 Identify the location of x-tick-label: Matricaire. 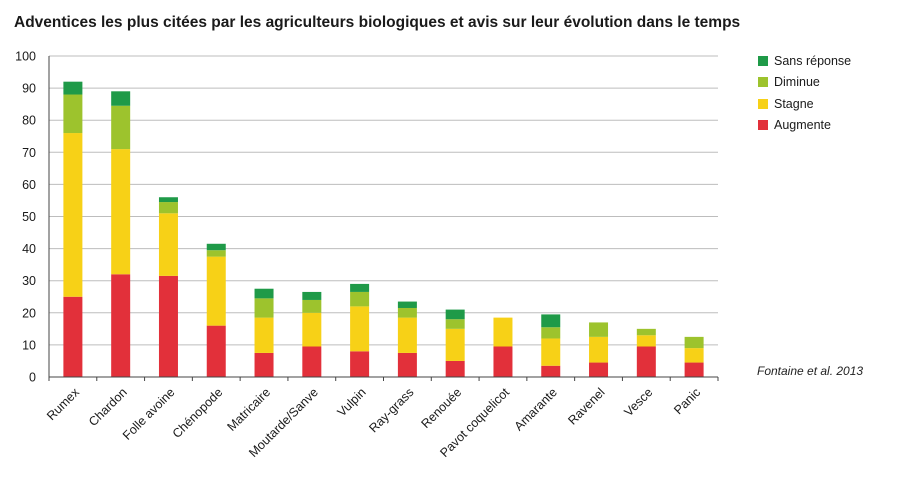
(248, 409).